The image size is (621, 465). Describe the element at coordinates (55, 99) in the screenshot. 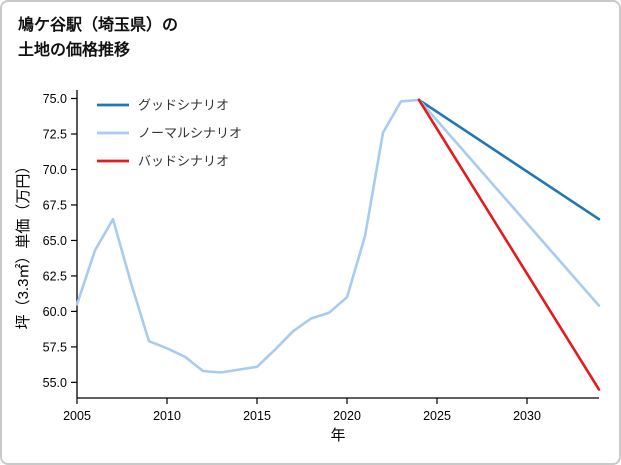

I see `y-tick-label: 75.0` at that location.